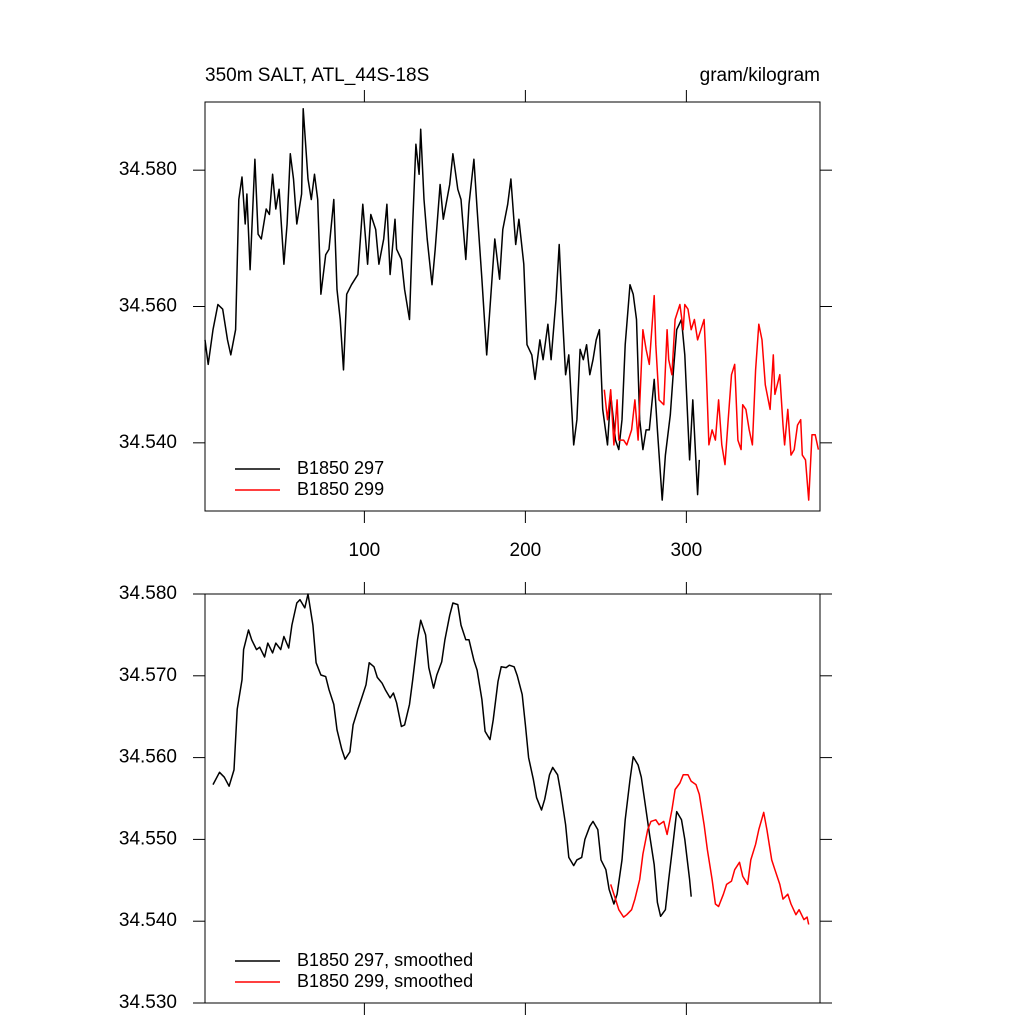 This screenshot has width=1024, height=1024. Describe the element at coordinates (687, 550) in the screenshot. I see `x-tick-label: 300` at that location.